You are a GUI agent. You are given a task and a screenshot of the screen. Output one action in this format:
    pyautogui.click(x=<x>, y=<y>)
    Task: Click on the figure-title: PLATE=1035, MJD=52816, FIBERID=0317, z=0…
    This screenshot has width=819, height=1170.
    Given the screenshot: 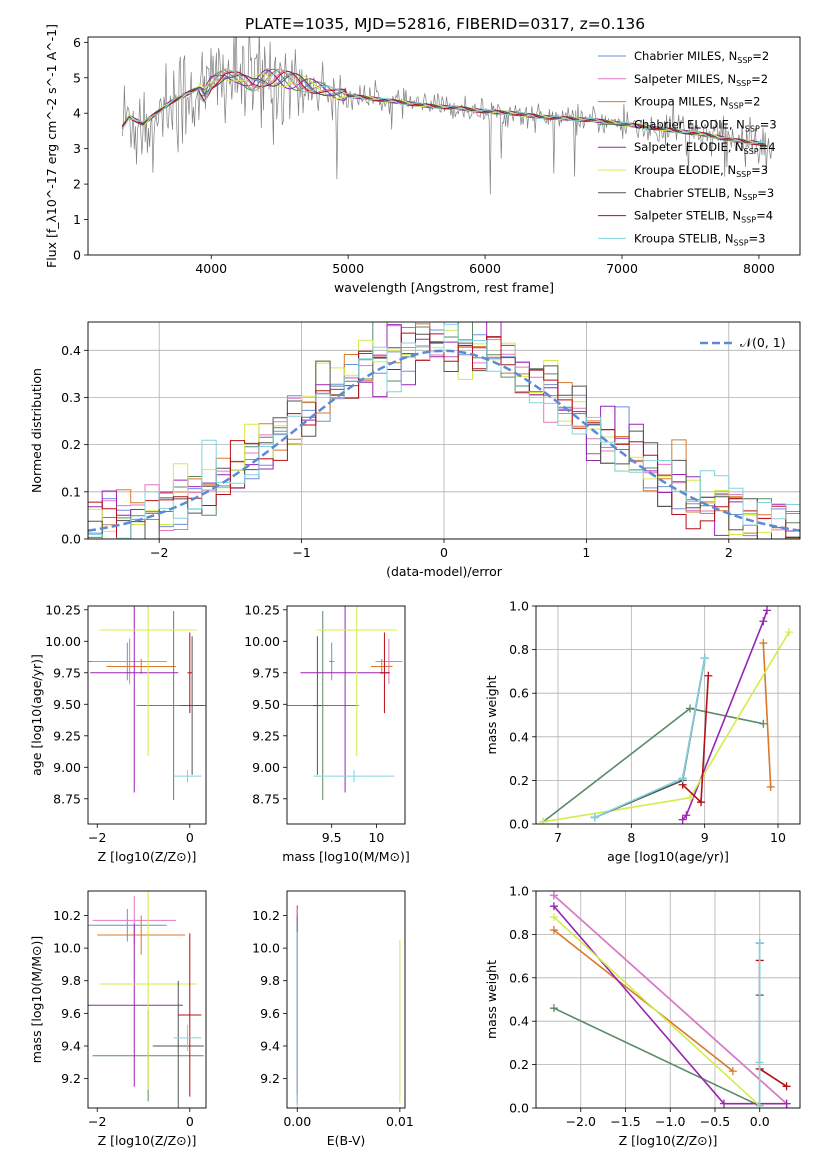 What is the action you would take?
    pyautogui.click(x=445, y=24)
    